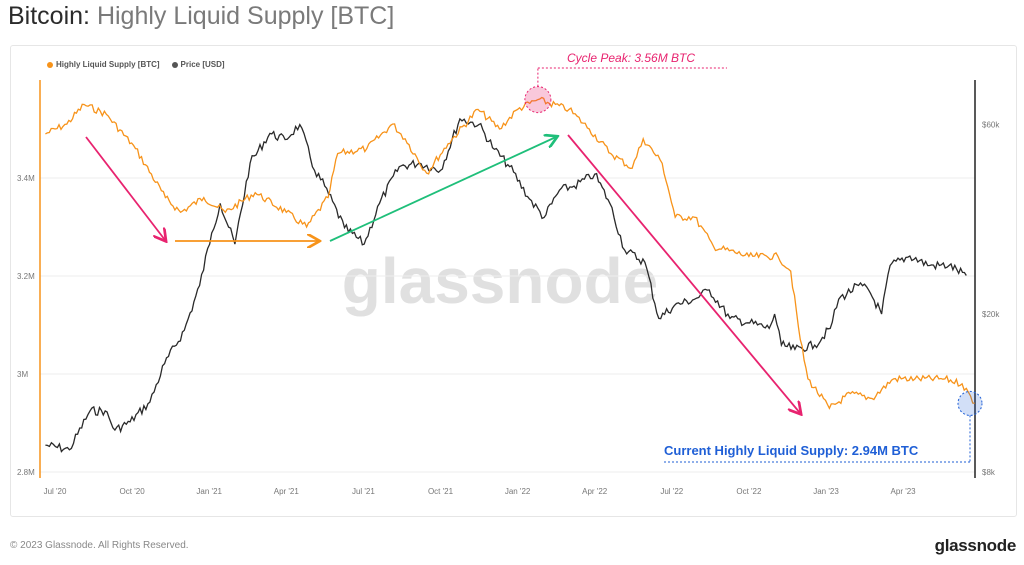 The width and height of the screenshot is (1024, 565). I want to click on y-left-tick-label: 3M, so click(22, 374).